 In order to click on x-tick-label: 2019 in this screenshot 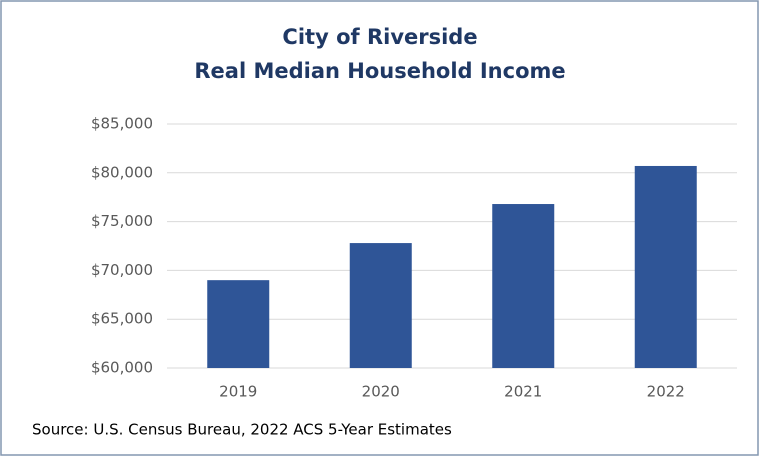, I will do `click(238, 392)`.